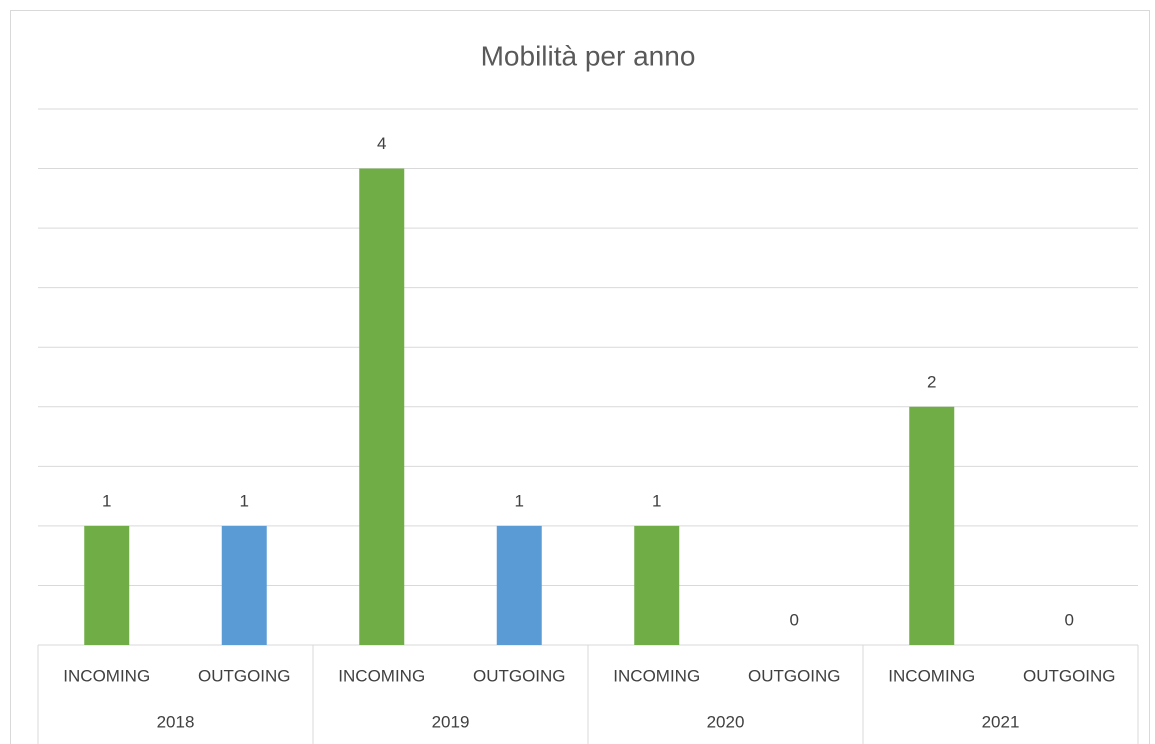  Describe the element at coordinates (451, 721) in the screenshot. I see `group-label: 2019` at that location.